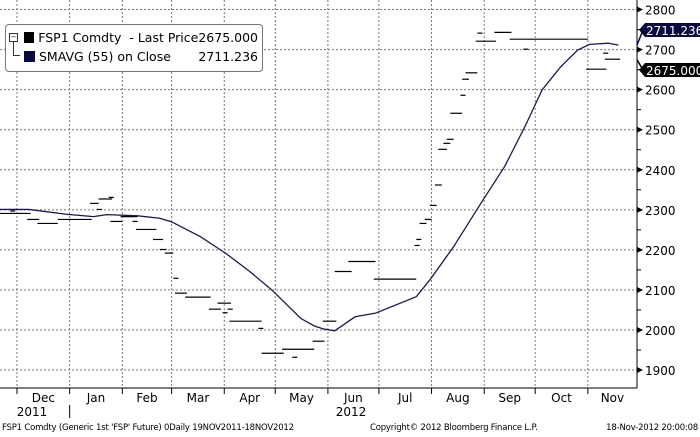 Image resolution: width=700 pixels, height=437 pixels. Describe the element at coordinates (301, 398) in the screenshot. I see `x-tick-label: May` at that location.